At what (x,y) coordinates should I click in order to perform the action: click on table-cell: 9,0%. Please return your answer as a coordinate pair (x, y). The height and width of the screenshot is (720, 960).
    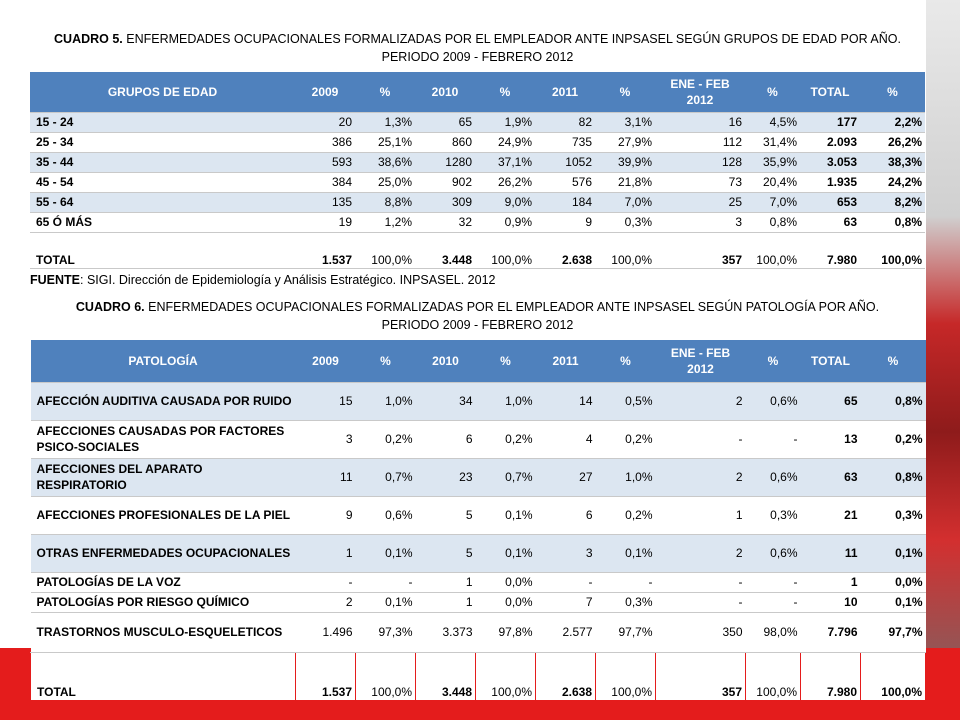
    Looking at the image, I should click on (505, 202).